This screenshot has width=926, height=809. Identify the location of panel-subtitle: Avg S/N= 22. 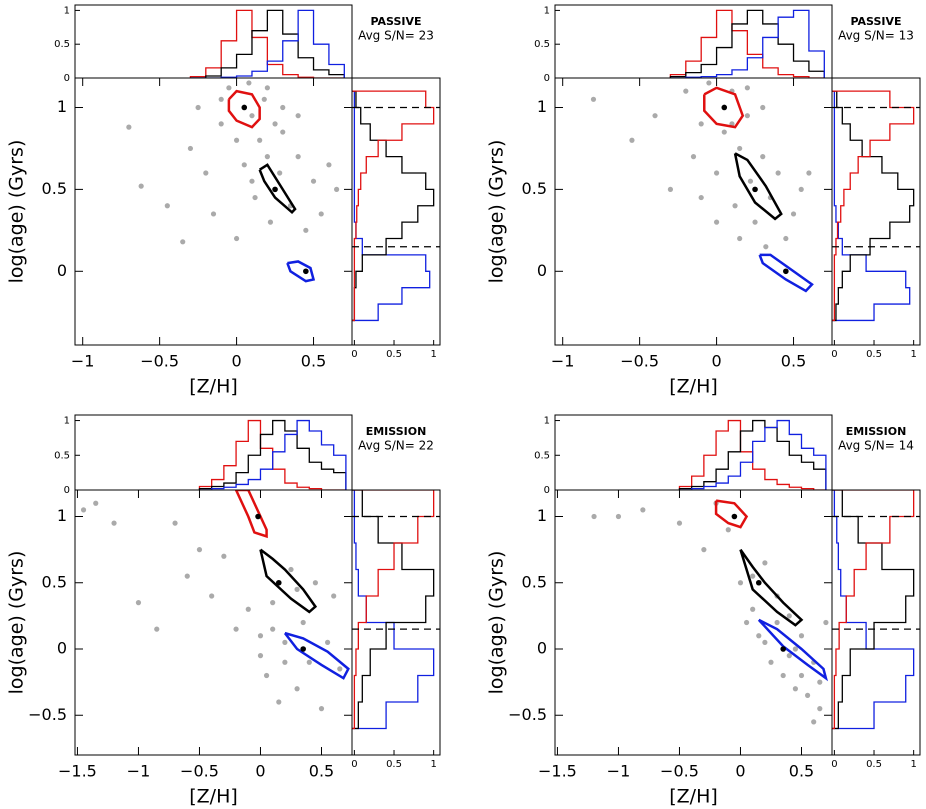
(396, 446).